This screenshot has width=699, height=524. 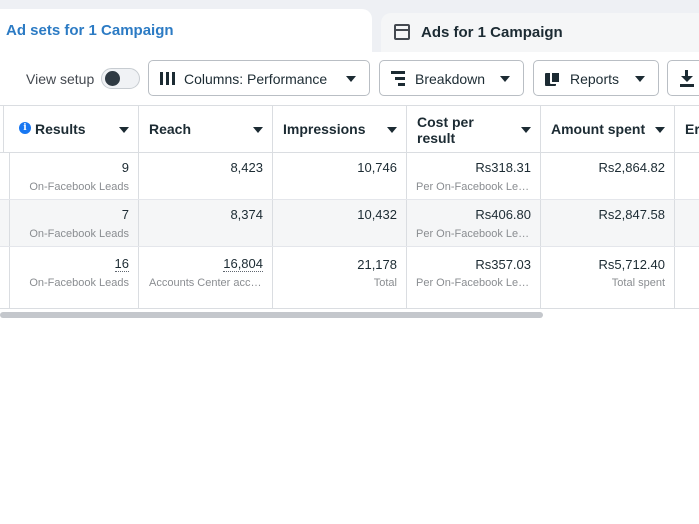 I want to click on tab-ads-label: Ads for 1 Campaign, so click(x=492, y=32).